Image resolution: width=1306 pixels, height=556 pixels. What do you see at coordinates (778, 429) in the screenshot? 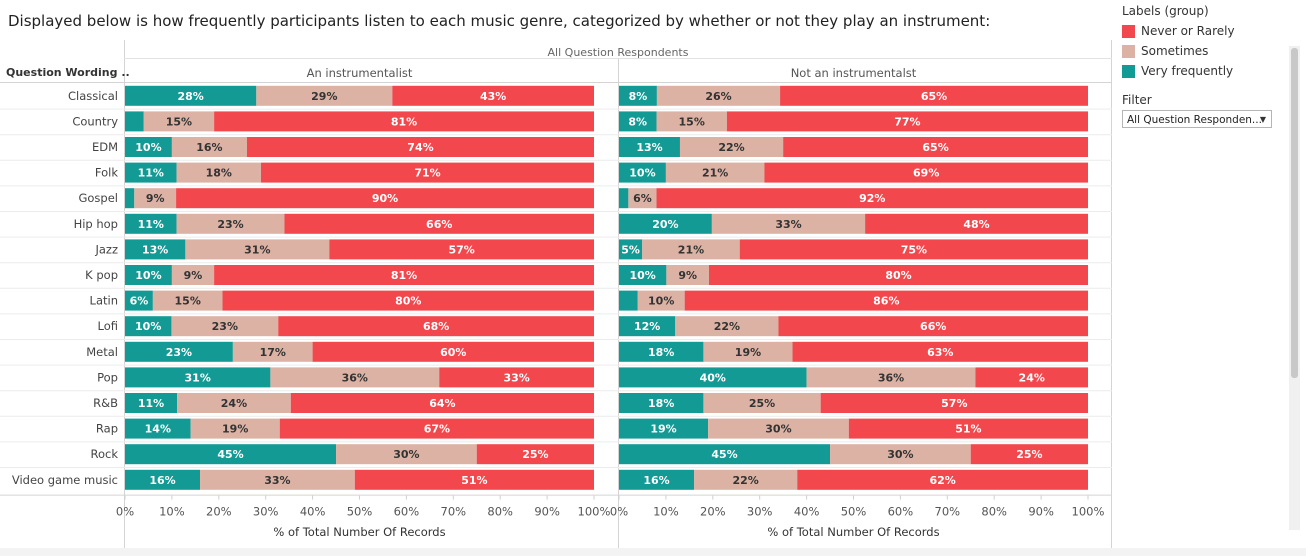
I see `bar-value-label: 30%` at bounding box center [778, 429].